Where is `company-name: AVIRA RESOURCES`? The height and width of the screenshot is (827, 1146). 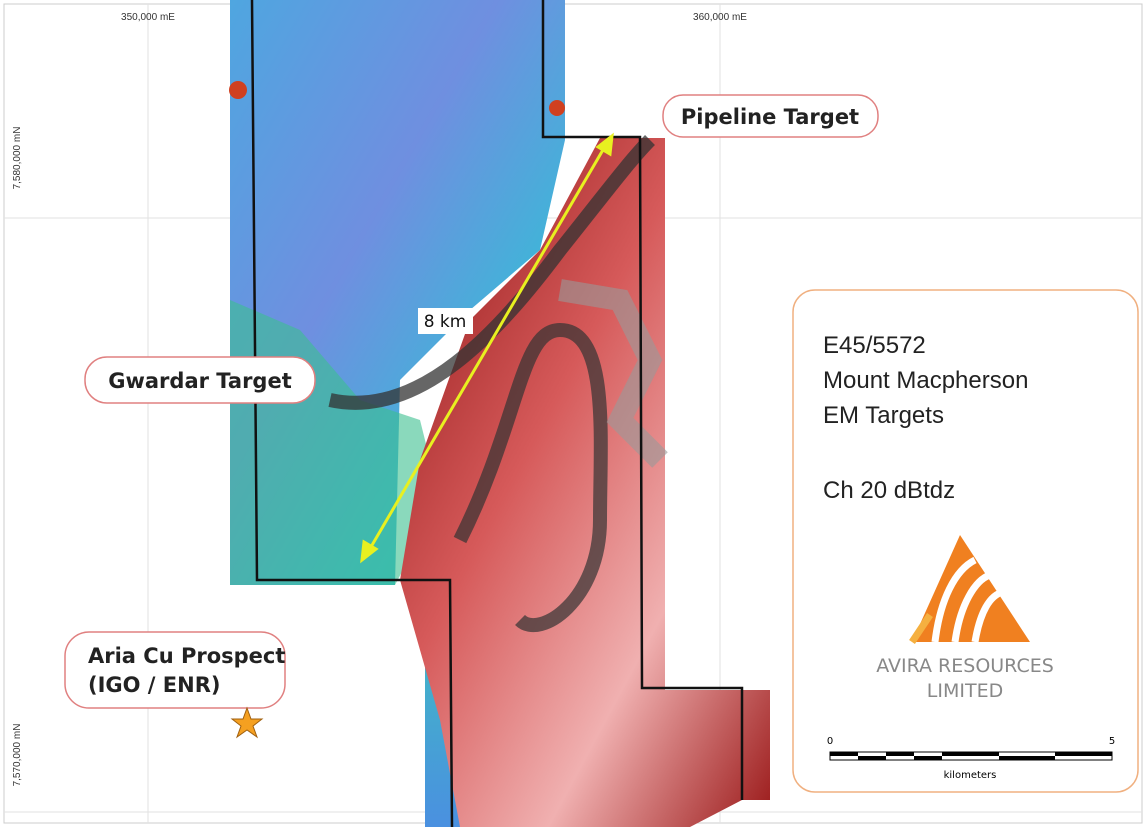
company-name: AVIRA RESOURCES is located at coordinates (965, 666).